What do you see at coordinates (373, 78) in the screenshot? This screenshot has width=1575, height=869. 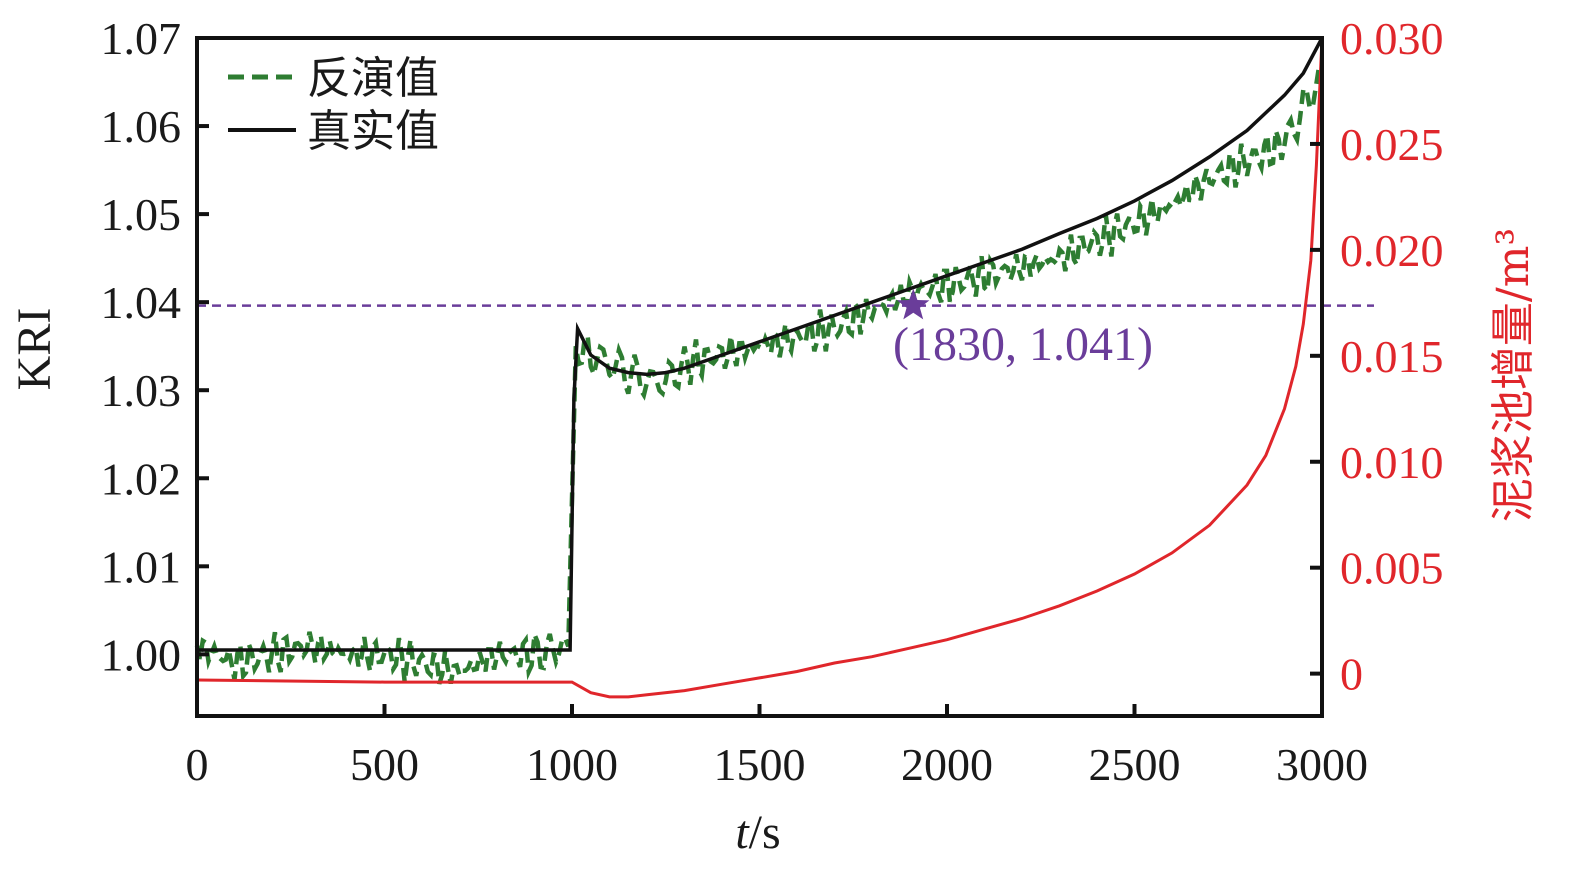 I see `legend-label-inverted: 反演值` at bounding box center [373, 78].